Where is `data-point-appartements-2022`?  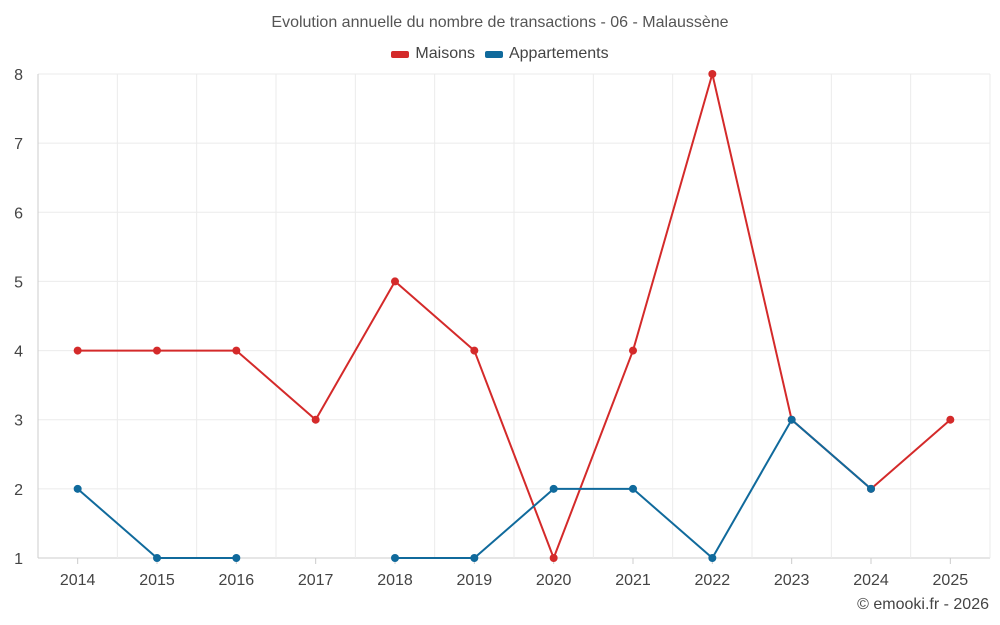
data-point-appartements-2022 is located at coordinates (712, 558).